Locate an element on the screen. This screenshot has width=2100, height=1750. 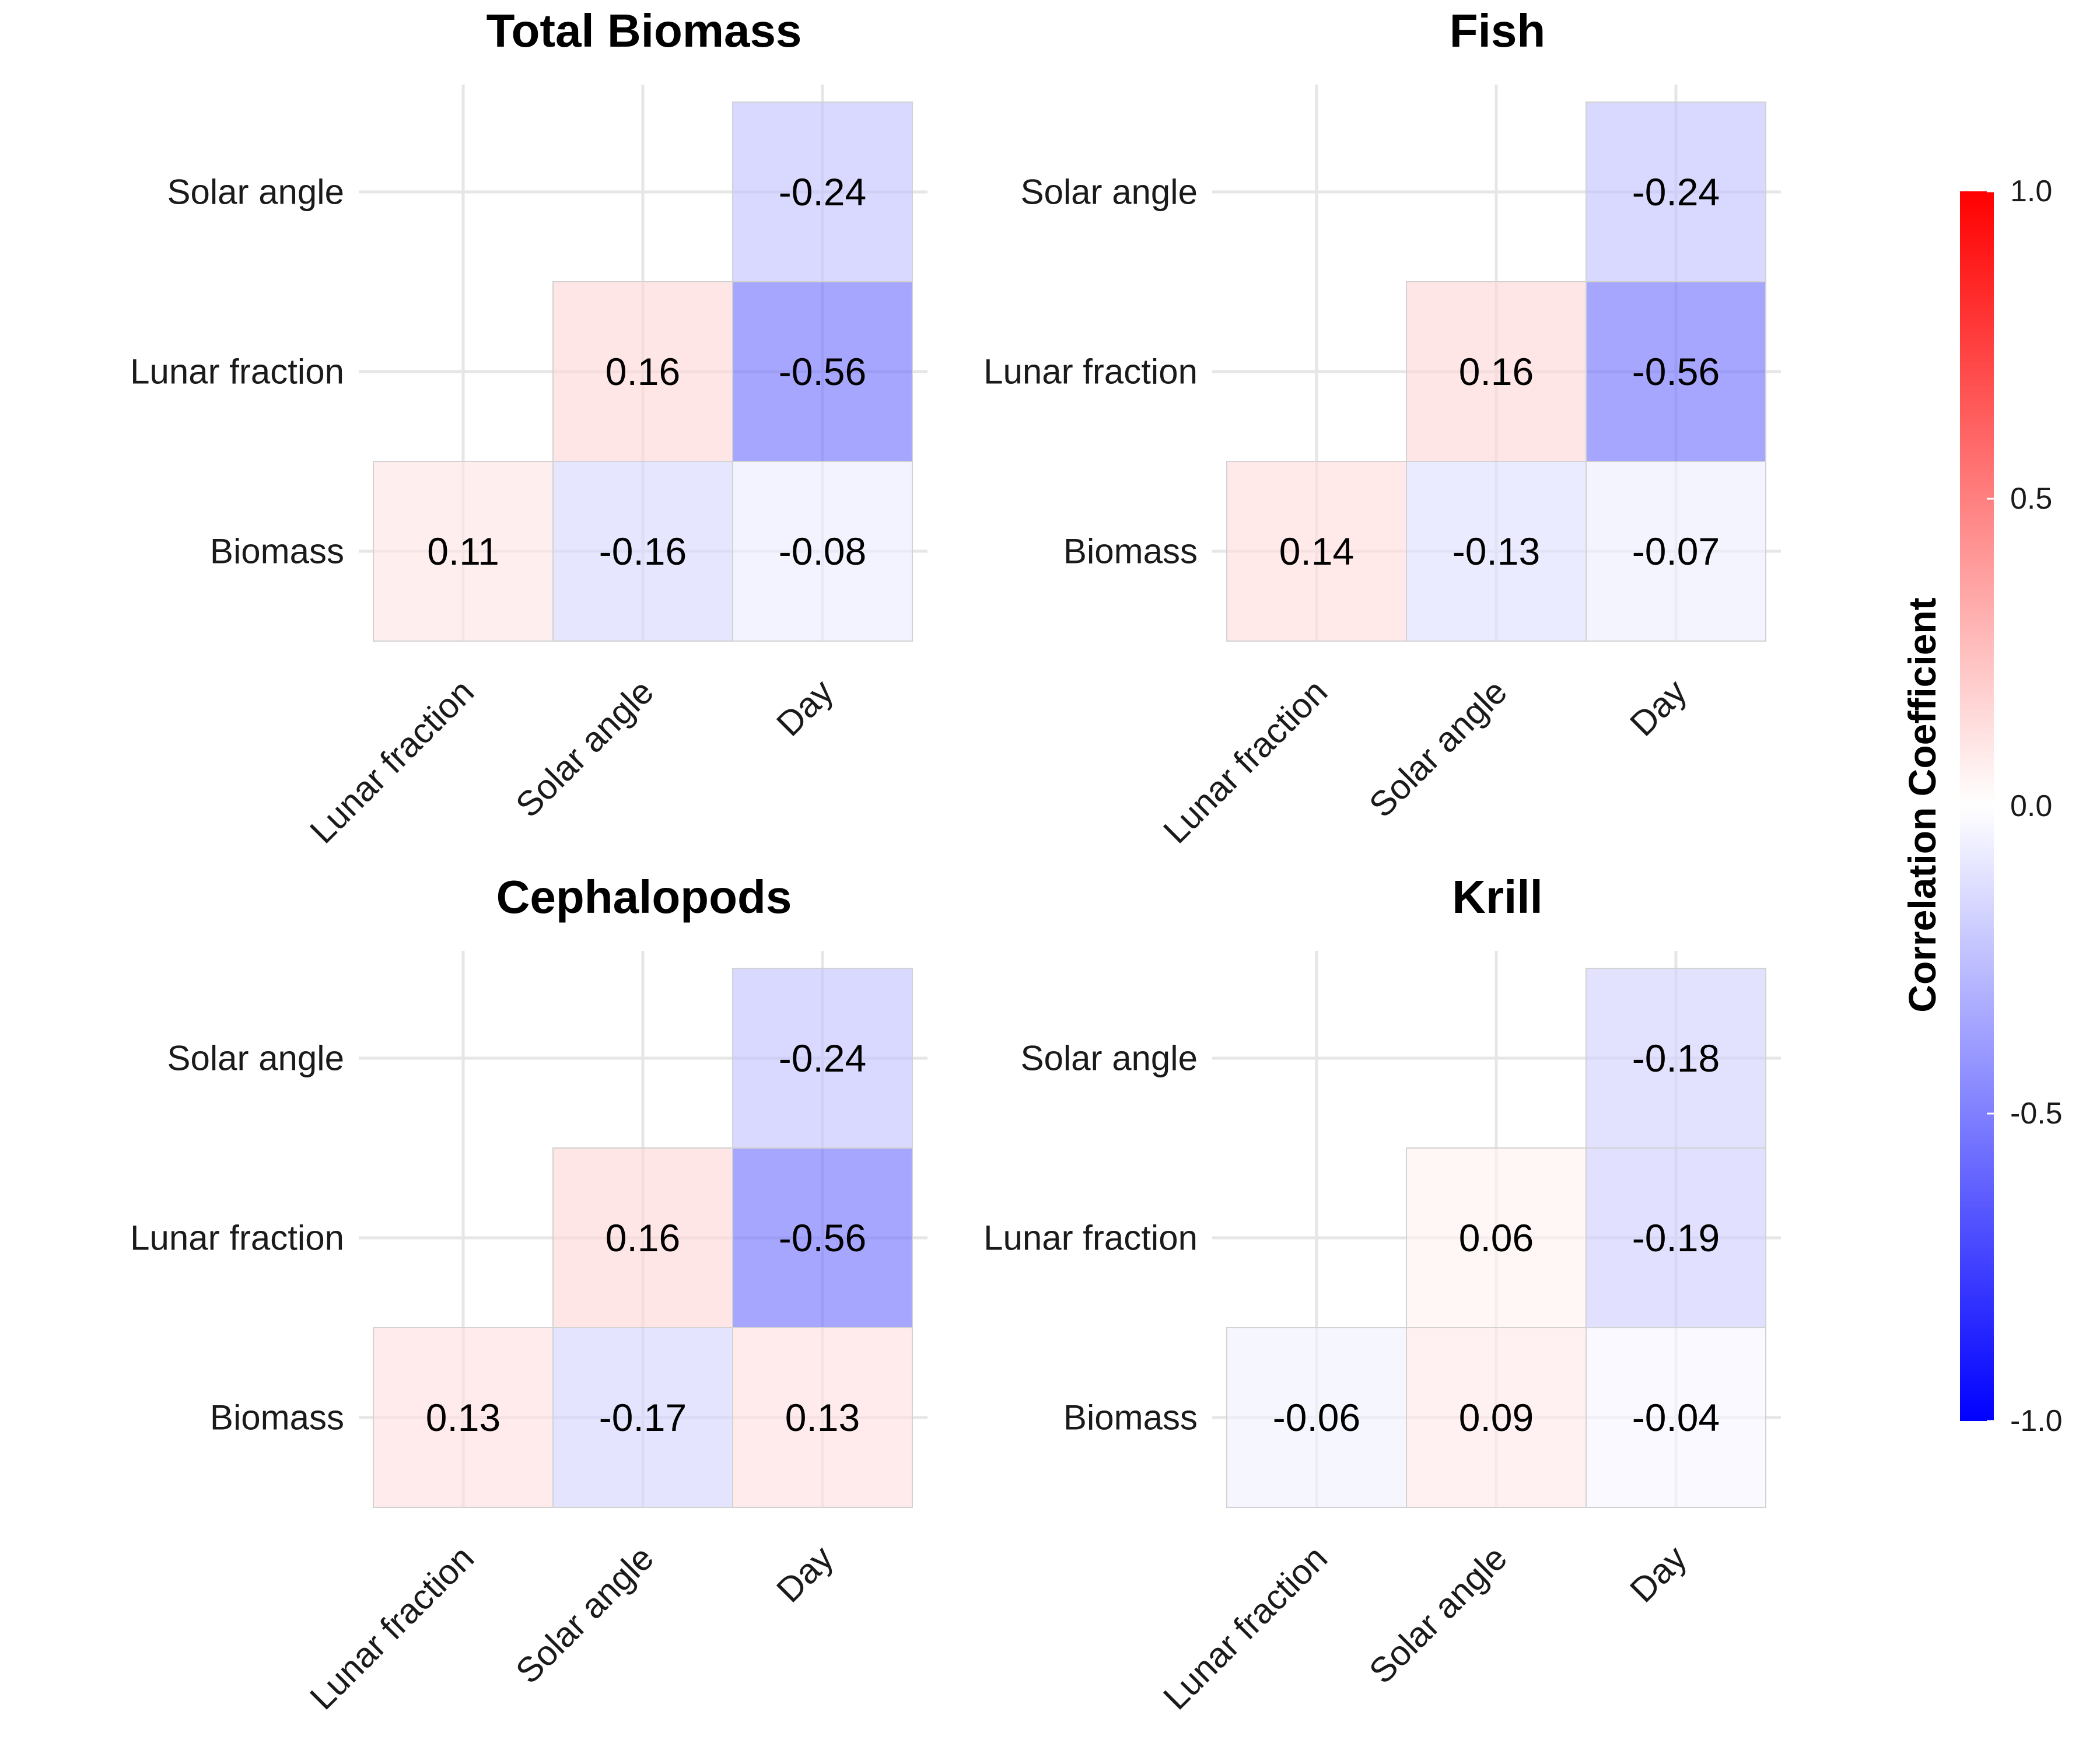
panel-title: Krill is located at coordinates (1497, 897).